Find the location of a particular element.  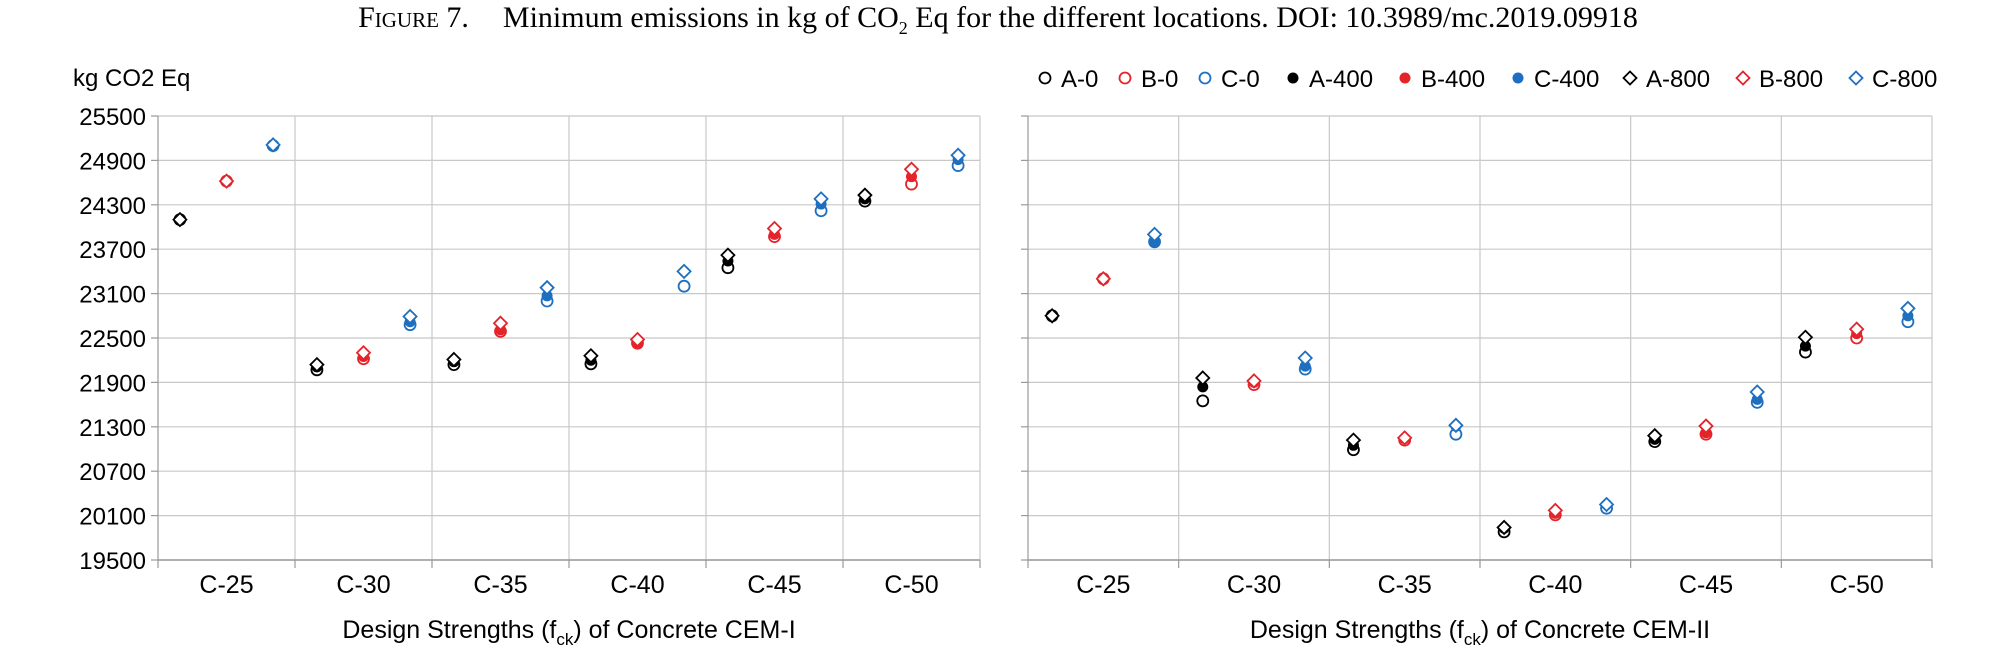

legend-item-c-0: C-0 is located at coordinates (1229, 79).